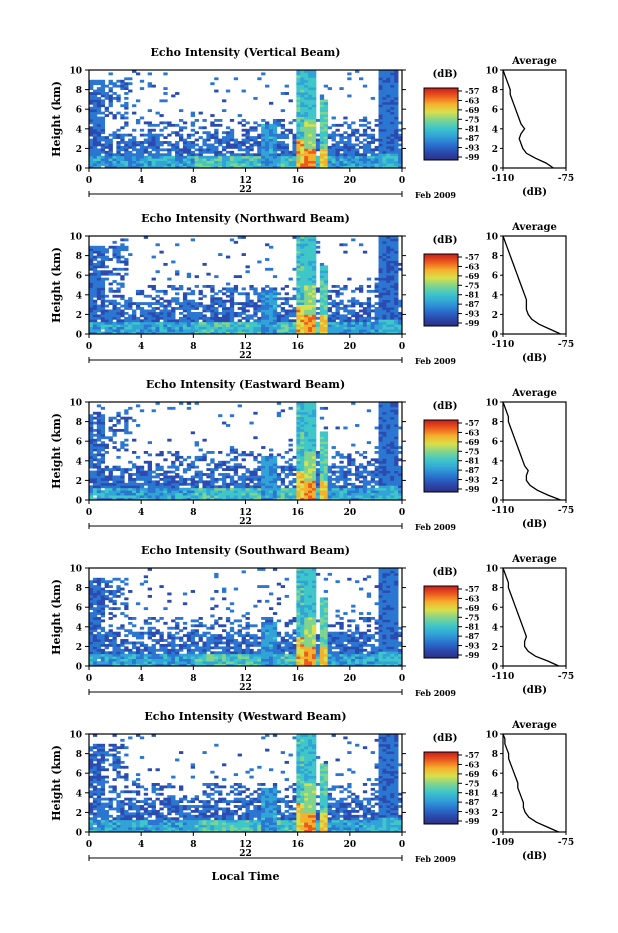 The width and height of the screenshot is (618, 933). What do you see at coordinates (350, 181) in the screenshot?
I see `x-tick-label: 20` at bounding box center [350, 181].